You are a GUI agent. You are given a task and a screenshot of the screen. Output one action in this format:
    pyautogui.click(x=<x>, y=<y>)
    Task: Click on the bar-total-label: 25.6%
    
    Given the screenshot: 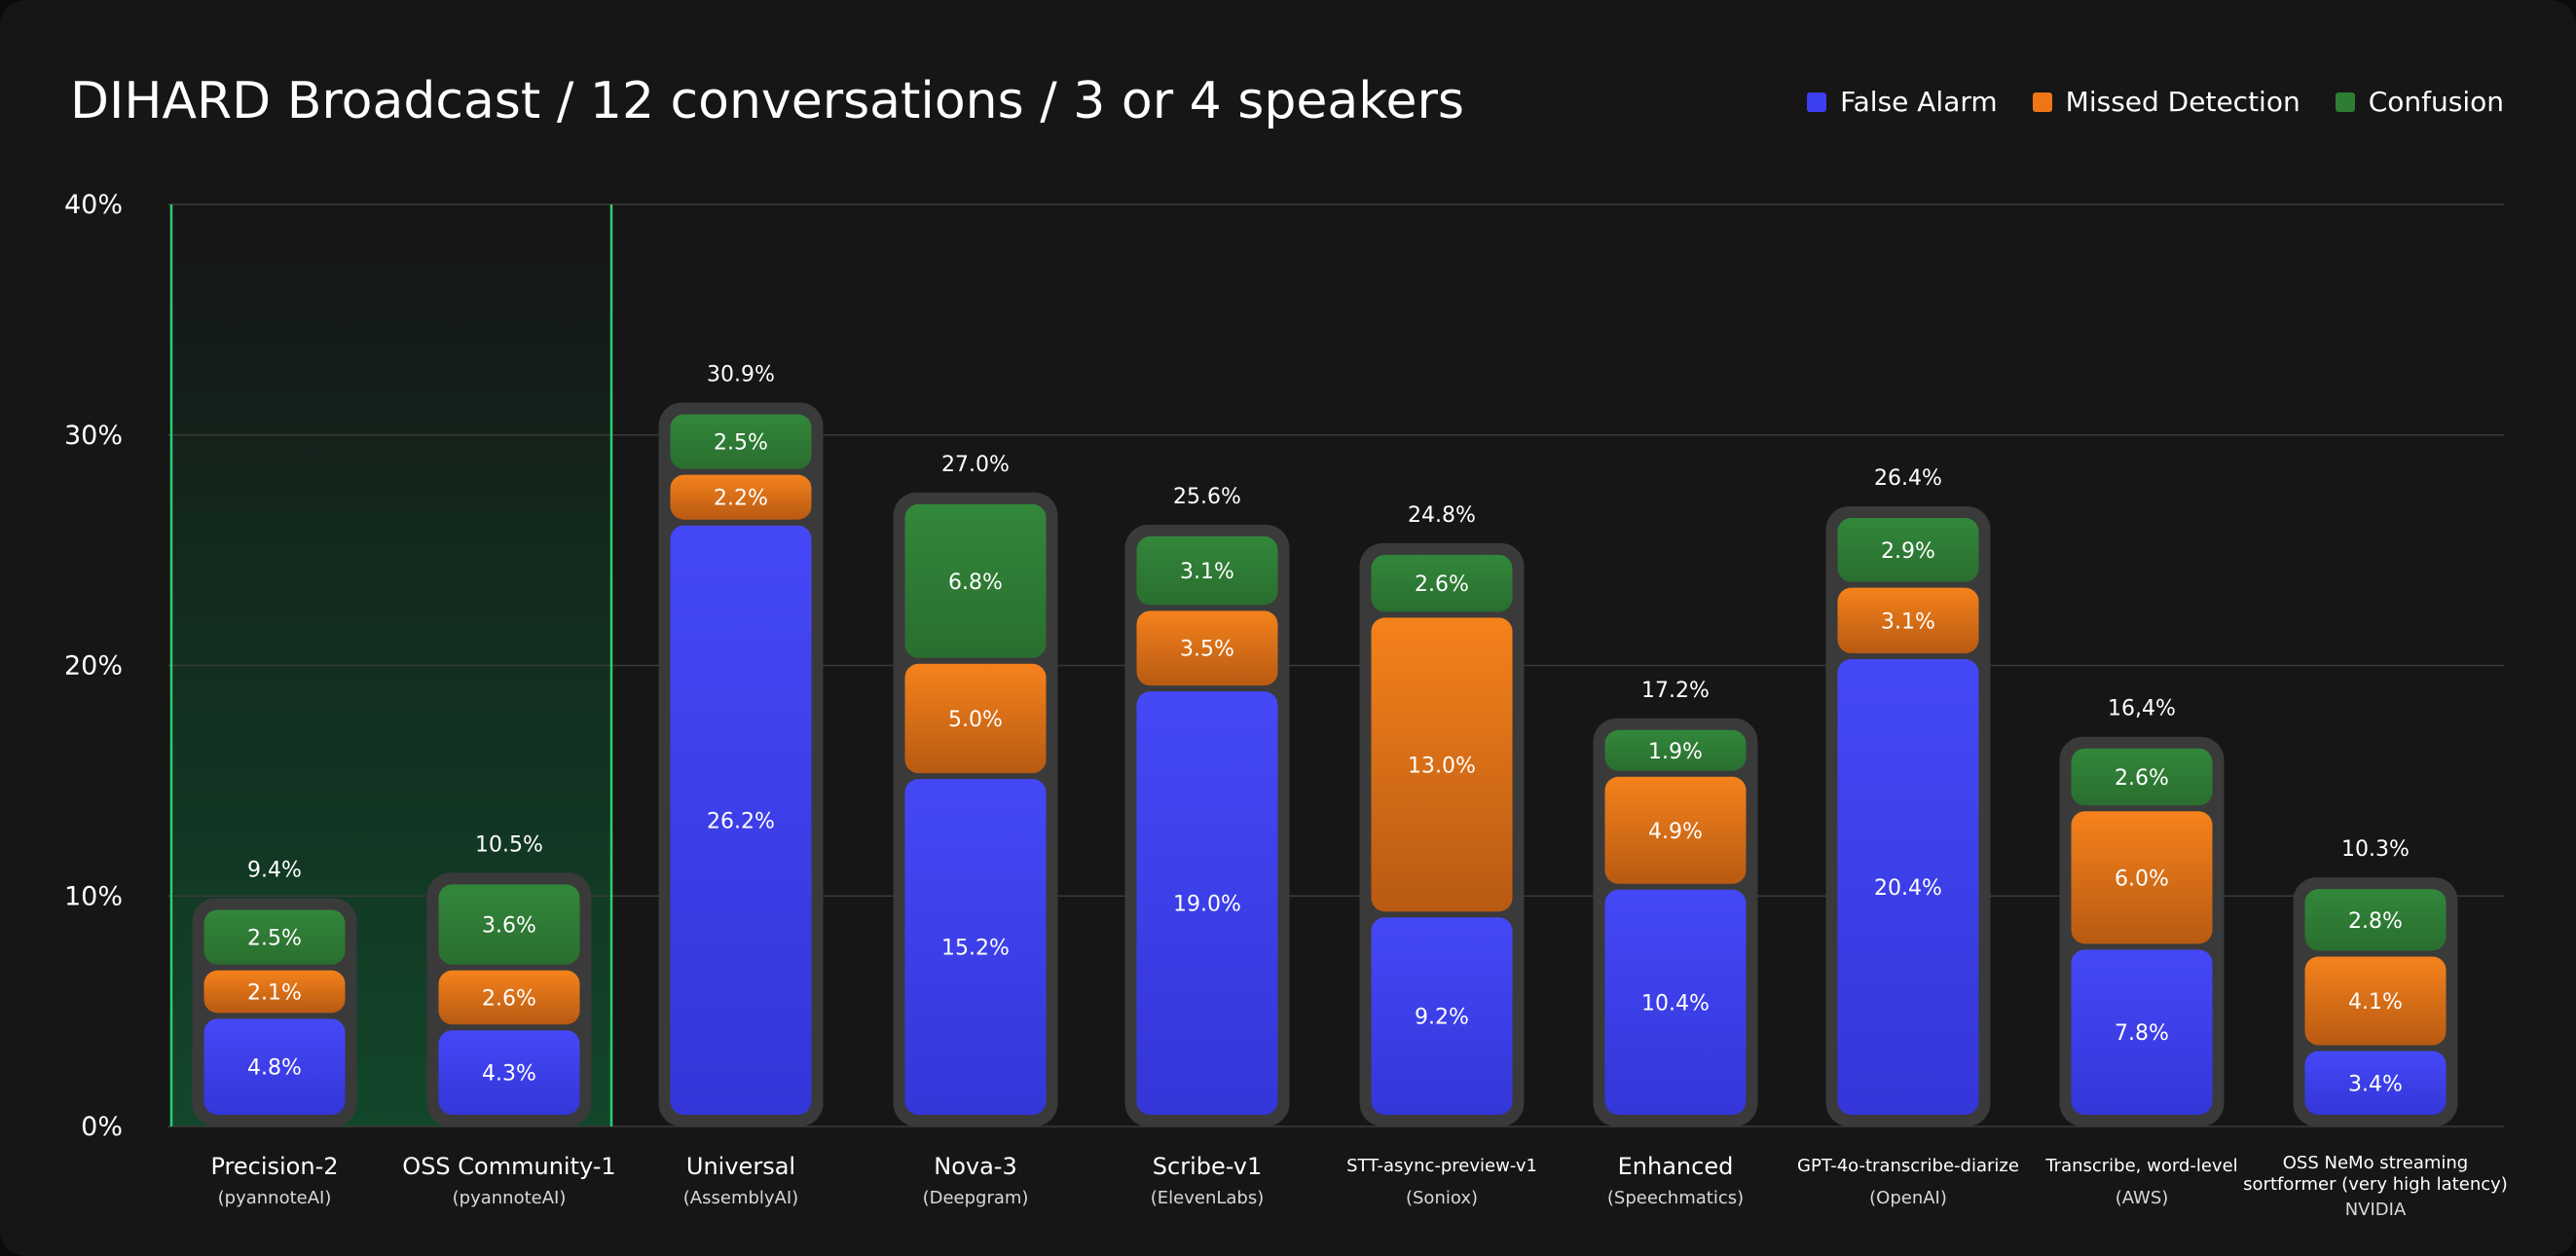 What is the action you would take?
    pyautogui.click(x=1207, y=497)
    